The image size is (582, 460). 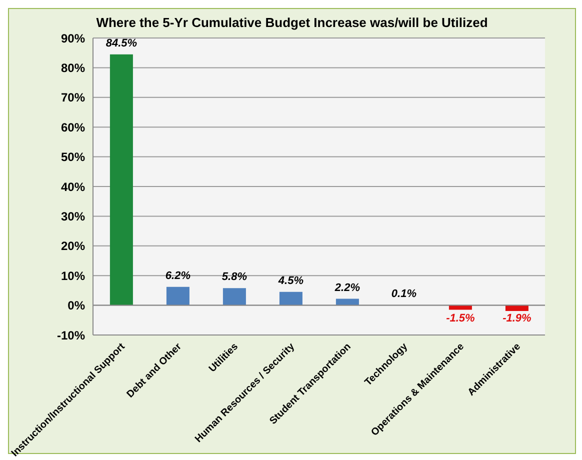 I want to click on y-tick-label: 50%, so click(x=73, y=157).